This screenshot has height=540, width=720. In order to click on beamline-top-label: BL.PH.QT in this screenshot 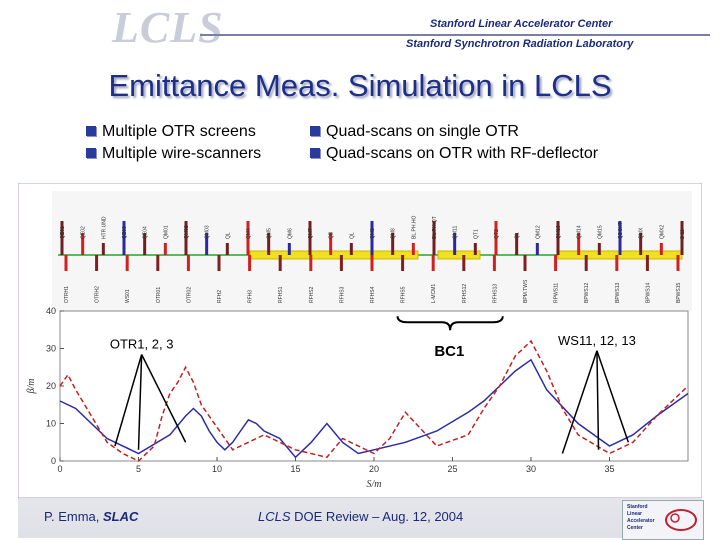, I will do `click(435, 227)`.